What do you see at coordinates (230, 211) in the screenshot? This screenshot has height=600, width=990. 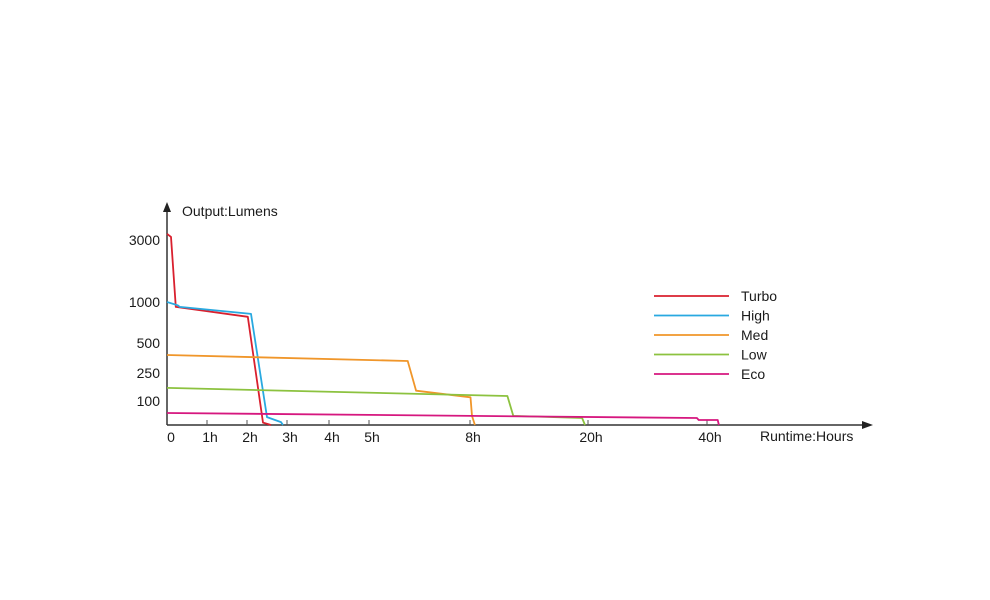 I see `y-axis-label: Output:Lumens` at bounding box center [230, 211].